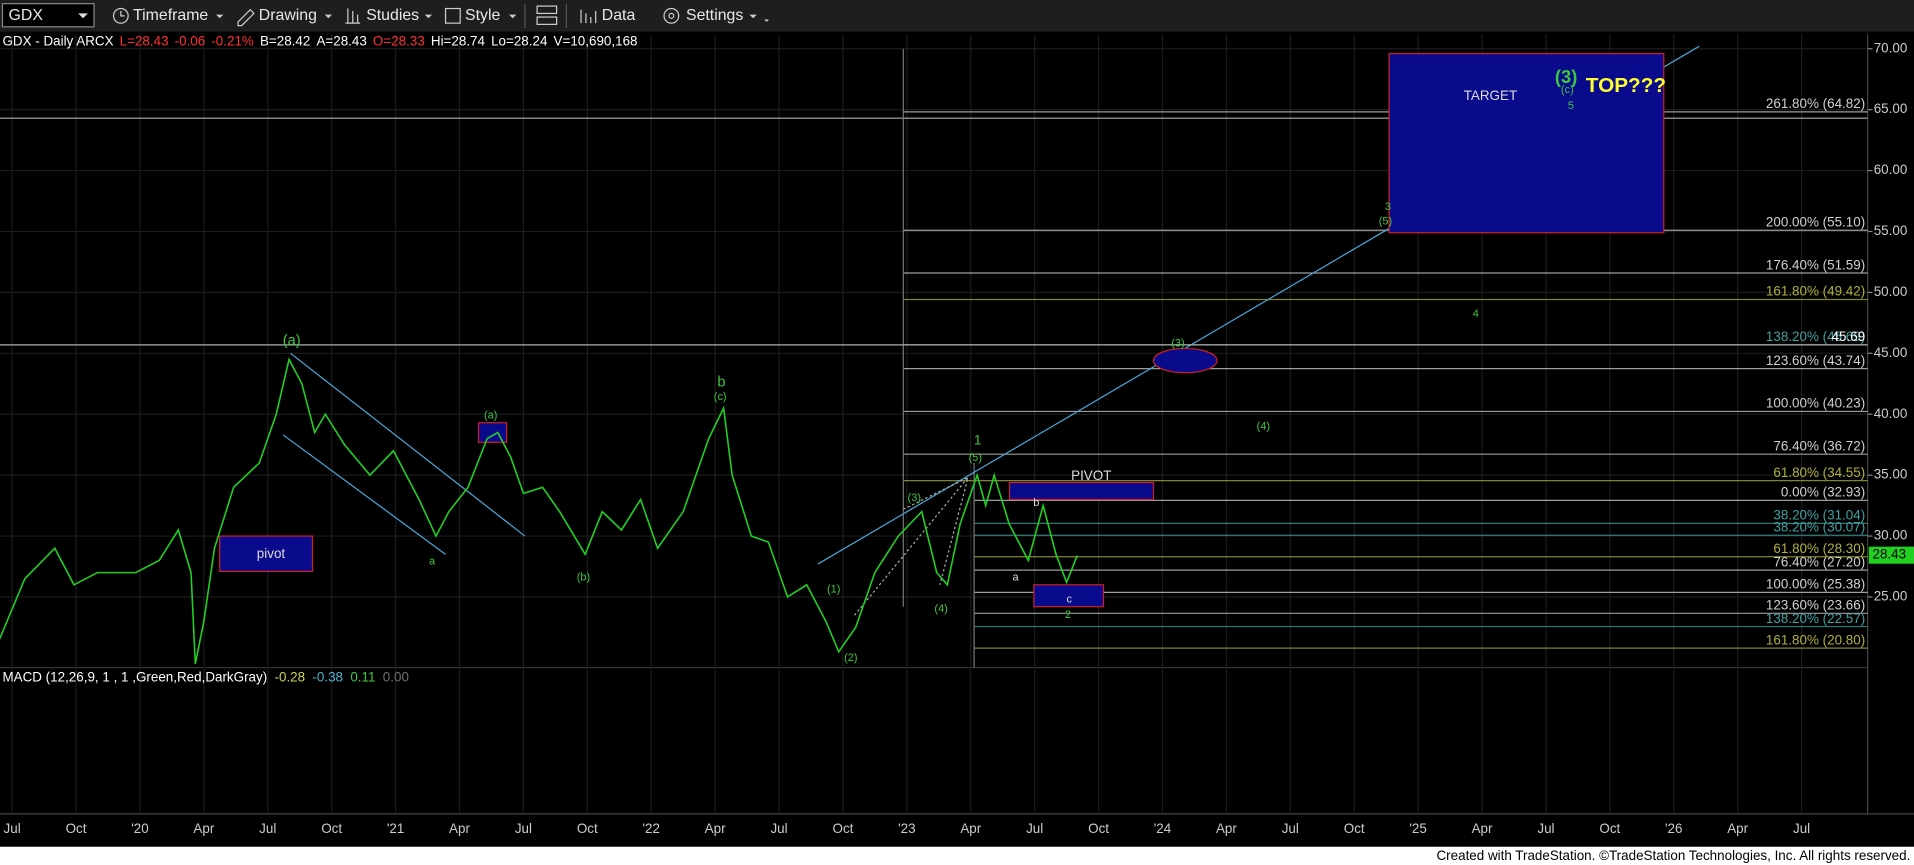 The height and width of the screenshot is (865, 1914). I want to click on y-tick-label: 65.00, so click(1891, 108).